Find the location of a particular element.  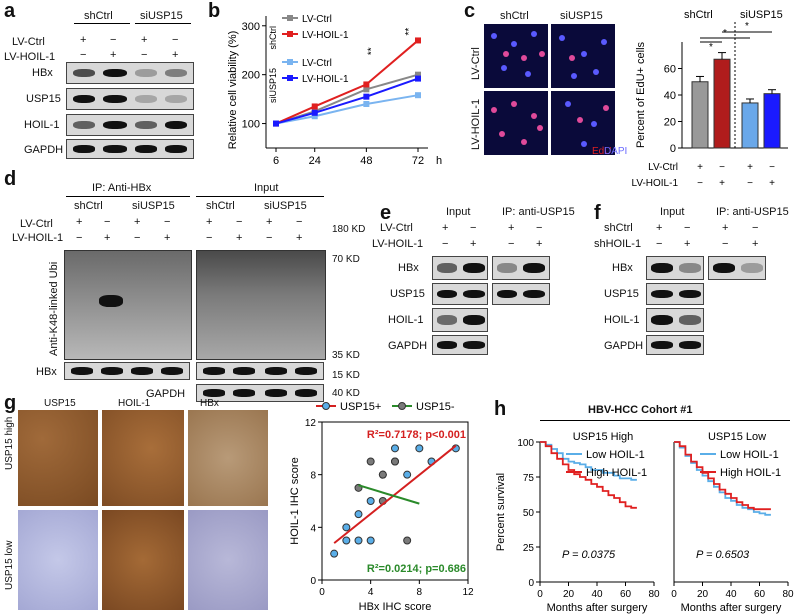

x-tick-label: 80 is located at coordinates (654, 594).